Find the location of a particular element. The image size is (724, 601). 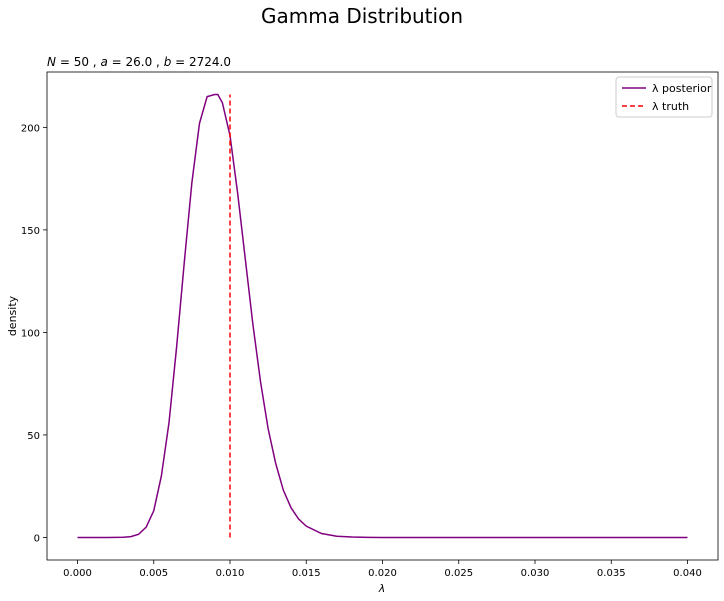

y-tick-label: 200 is located at coordinates (30, 128).